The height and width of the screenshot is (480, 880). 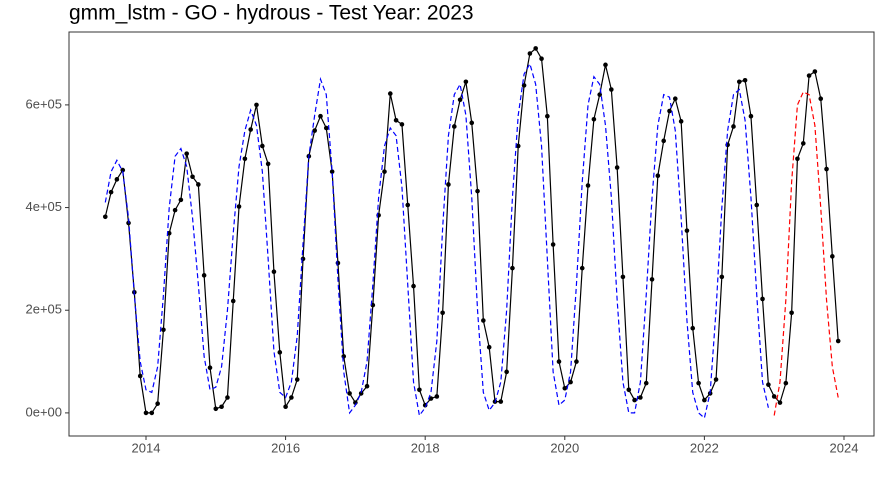 I want to click on x-tick-label: 2022, so click(x=704, y=447).